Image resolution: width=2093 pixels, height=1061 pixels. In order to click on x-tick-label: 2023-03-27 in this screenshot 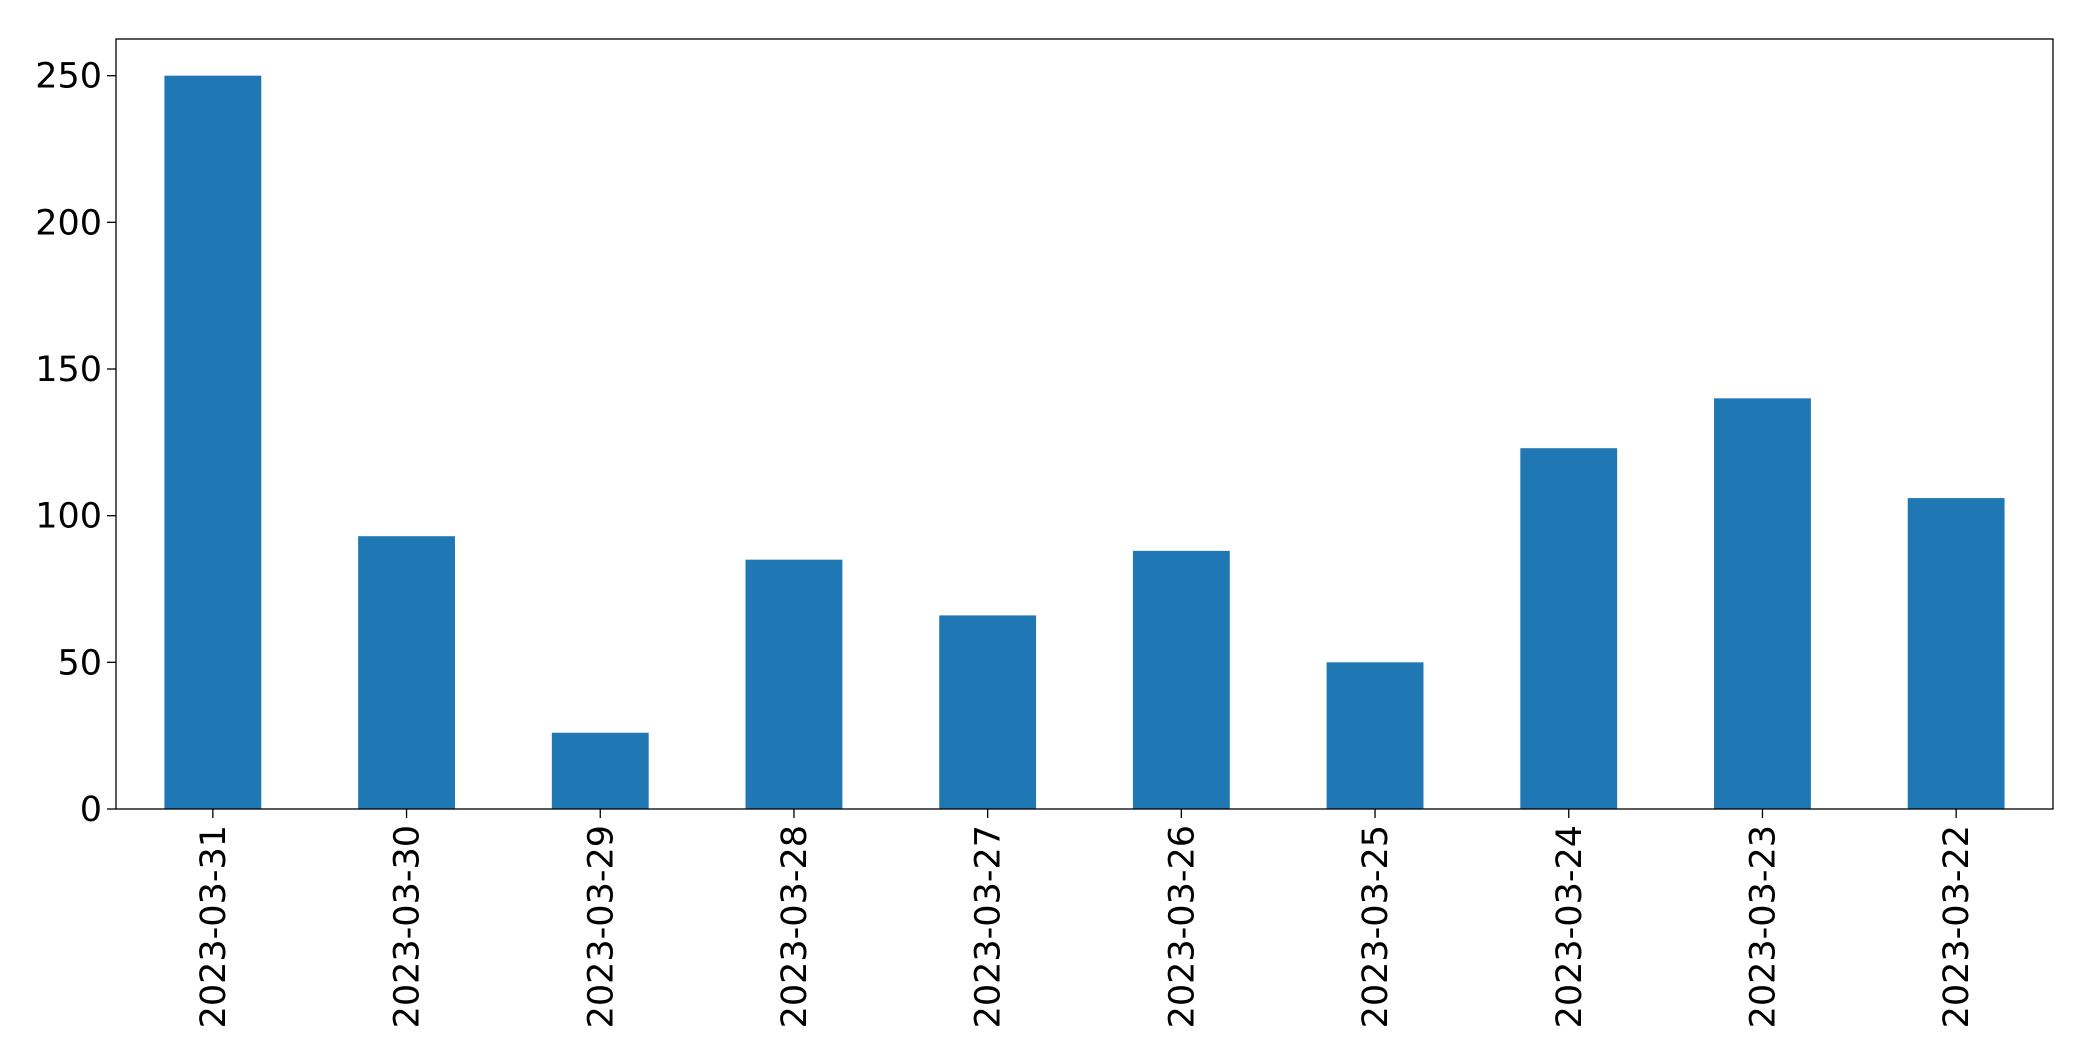, I will do `click(989, 926)`.